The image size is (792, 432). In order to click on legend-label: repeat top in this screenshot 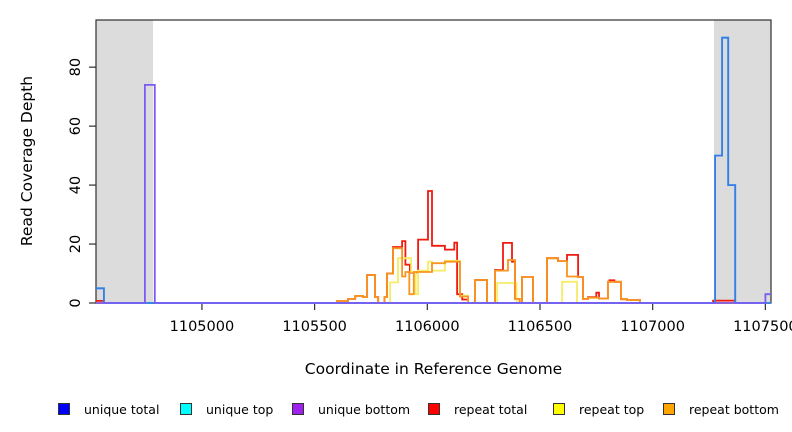, I will do `click(612, 409)`.